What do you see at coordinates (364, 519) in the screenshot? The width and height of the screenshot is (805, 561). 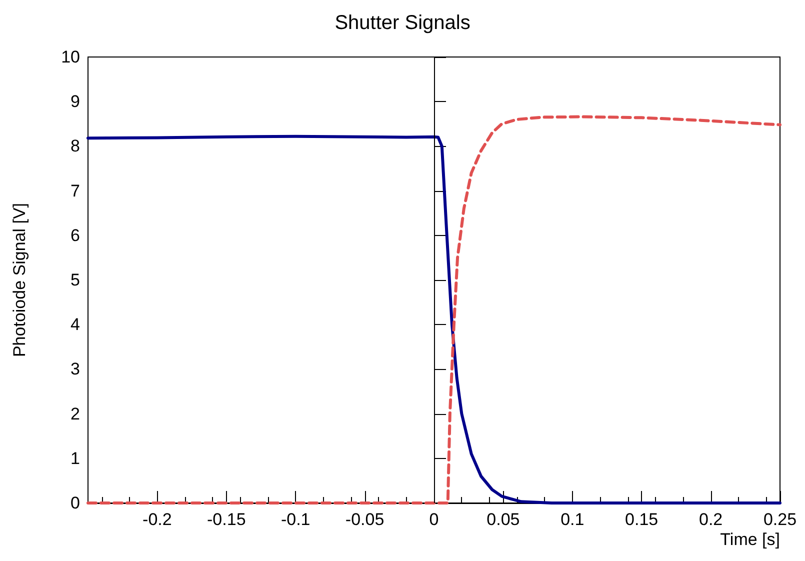 I see `x-tick-label: -0.05` at bounding box center [364, 519].